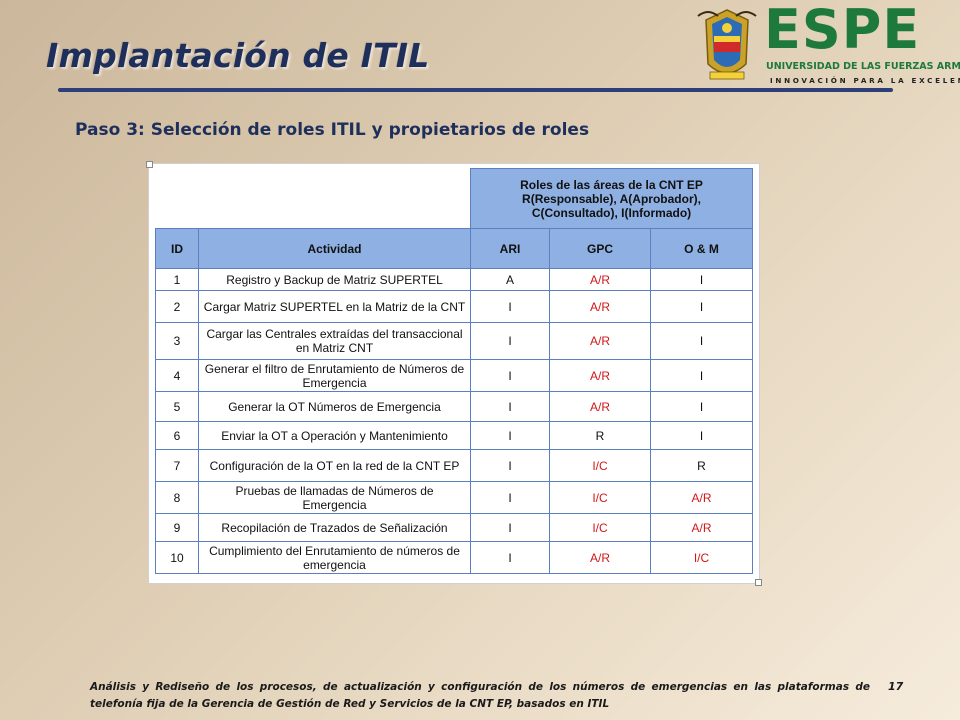 Image resolution: width=960 pixels, height=720 pixels. What do you see at coordinates (611, 184) in the screenshot?
I see `roles-group-line-1: Roles de las áreas de la CNT EP` at bounding box center [611, 184].